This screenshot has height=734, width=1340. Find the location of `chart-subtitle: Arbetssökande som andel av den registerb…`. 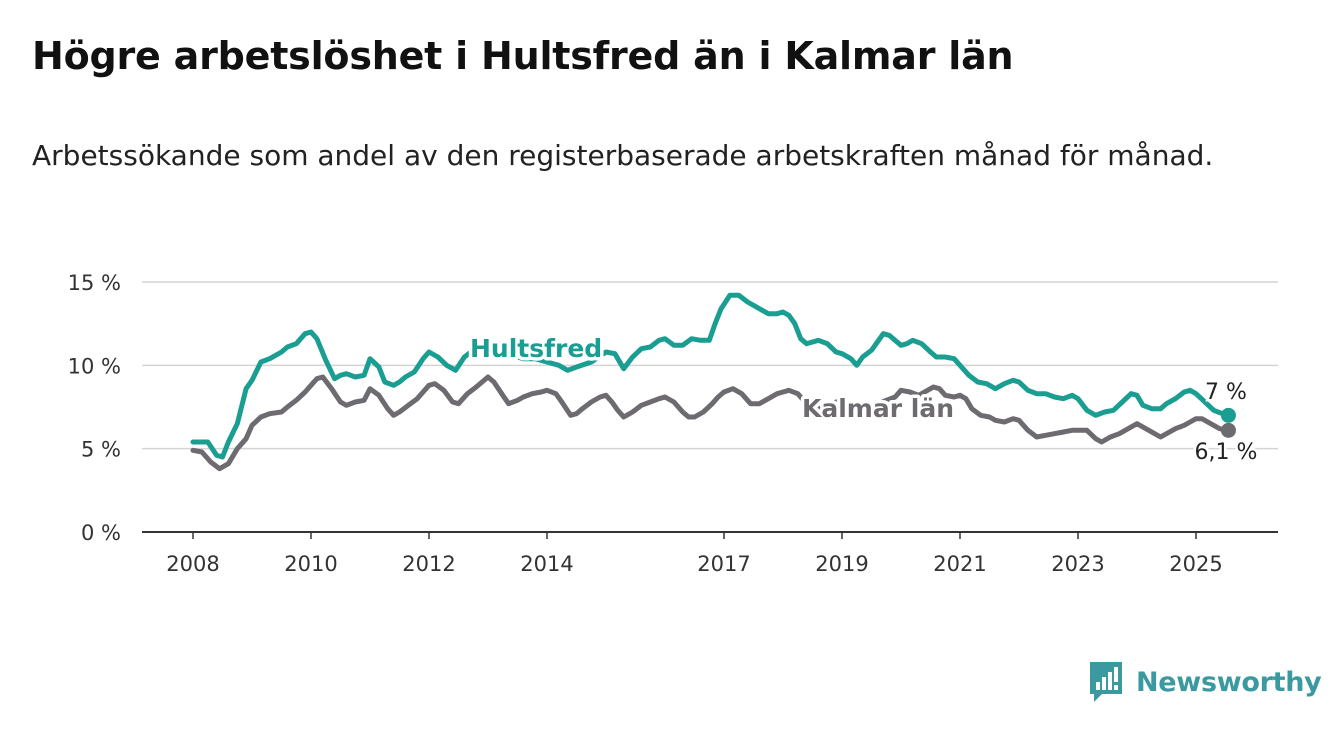

chart-subtitle: Arbetssökande som andel av den registerb… is located at coordinates (623, 155).